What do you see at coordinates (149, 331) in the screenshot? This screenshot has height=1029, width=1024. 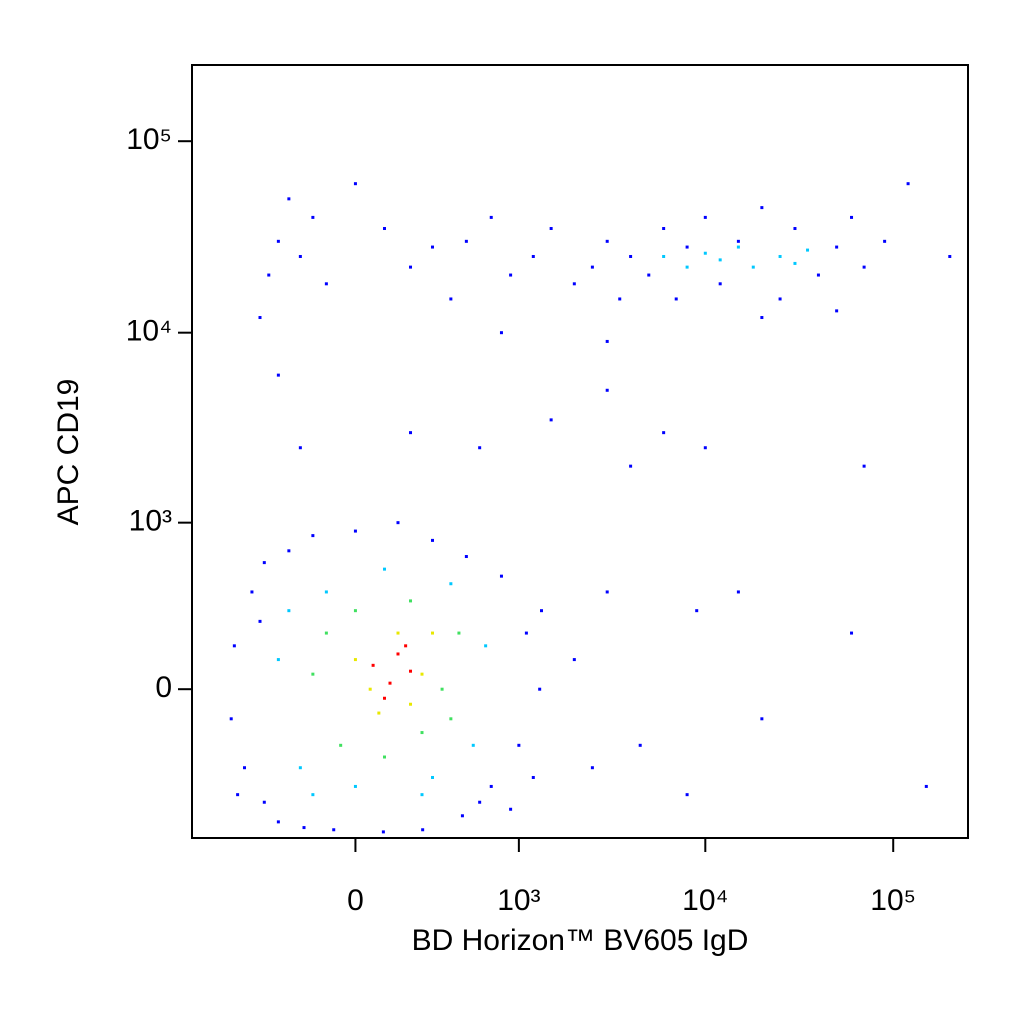 I see `y-tick-label: 10⁴` at bounding box center [149, 331].